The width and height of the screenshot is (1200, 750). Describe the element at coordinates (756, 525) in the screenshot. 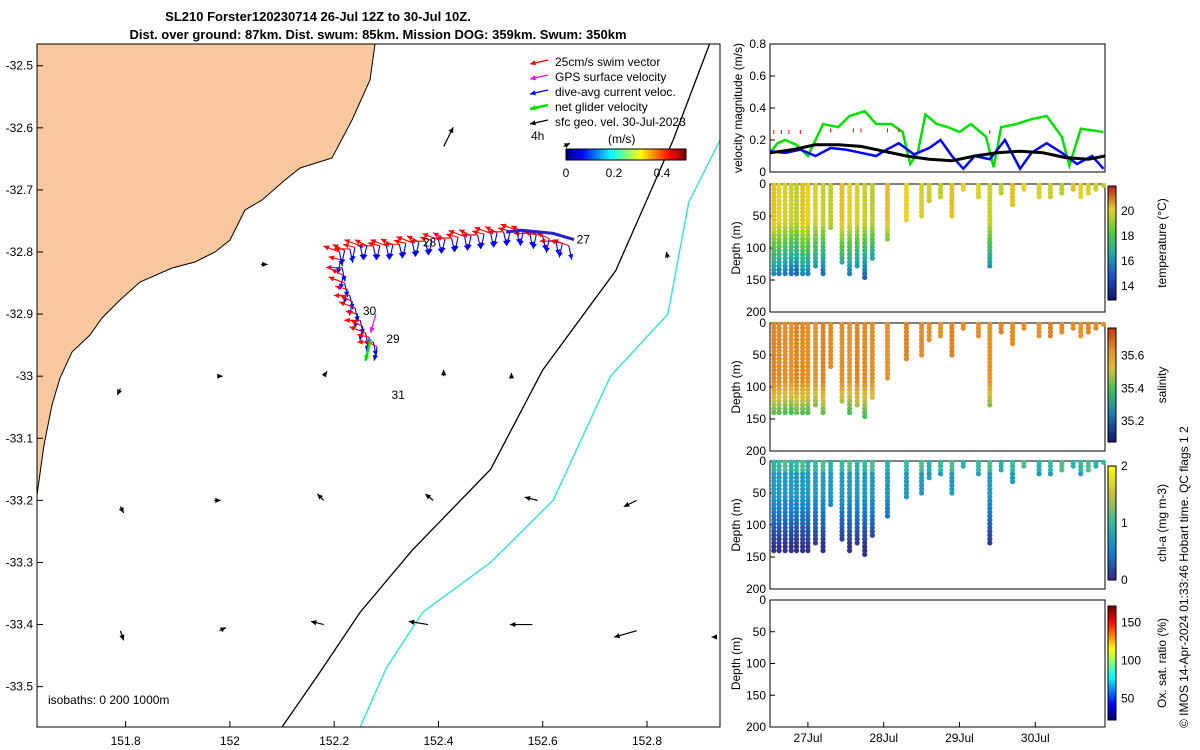

I see `chlorophyll-y-tick-label: 100` at that location.